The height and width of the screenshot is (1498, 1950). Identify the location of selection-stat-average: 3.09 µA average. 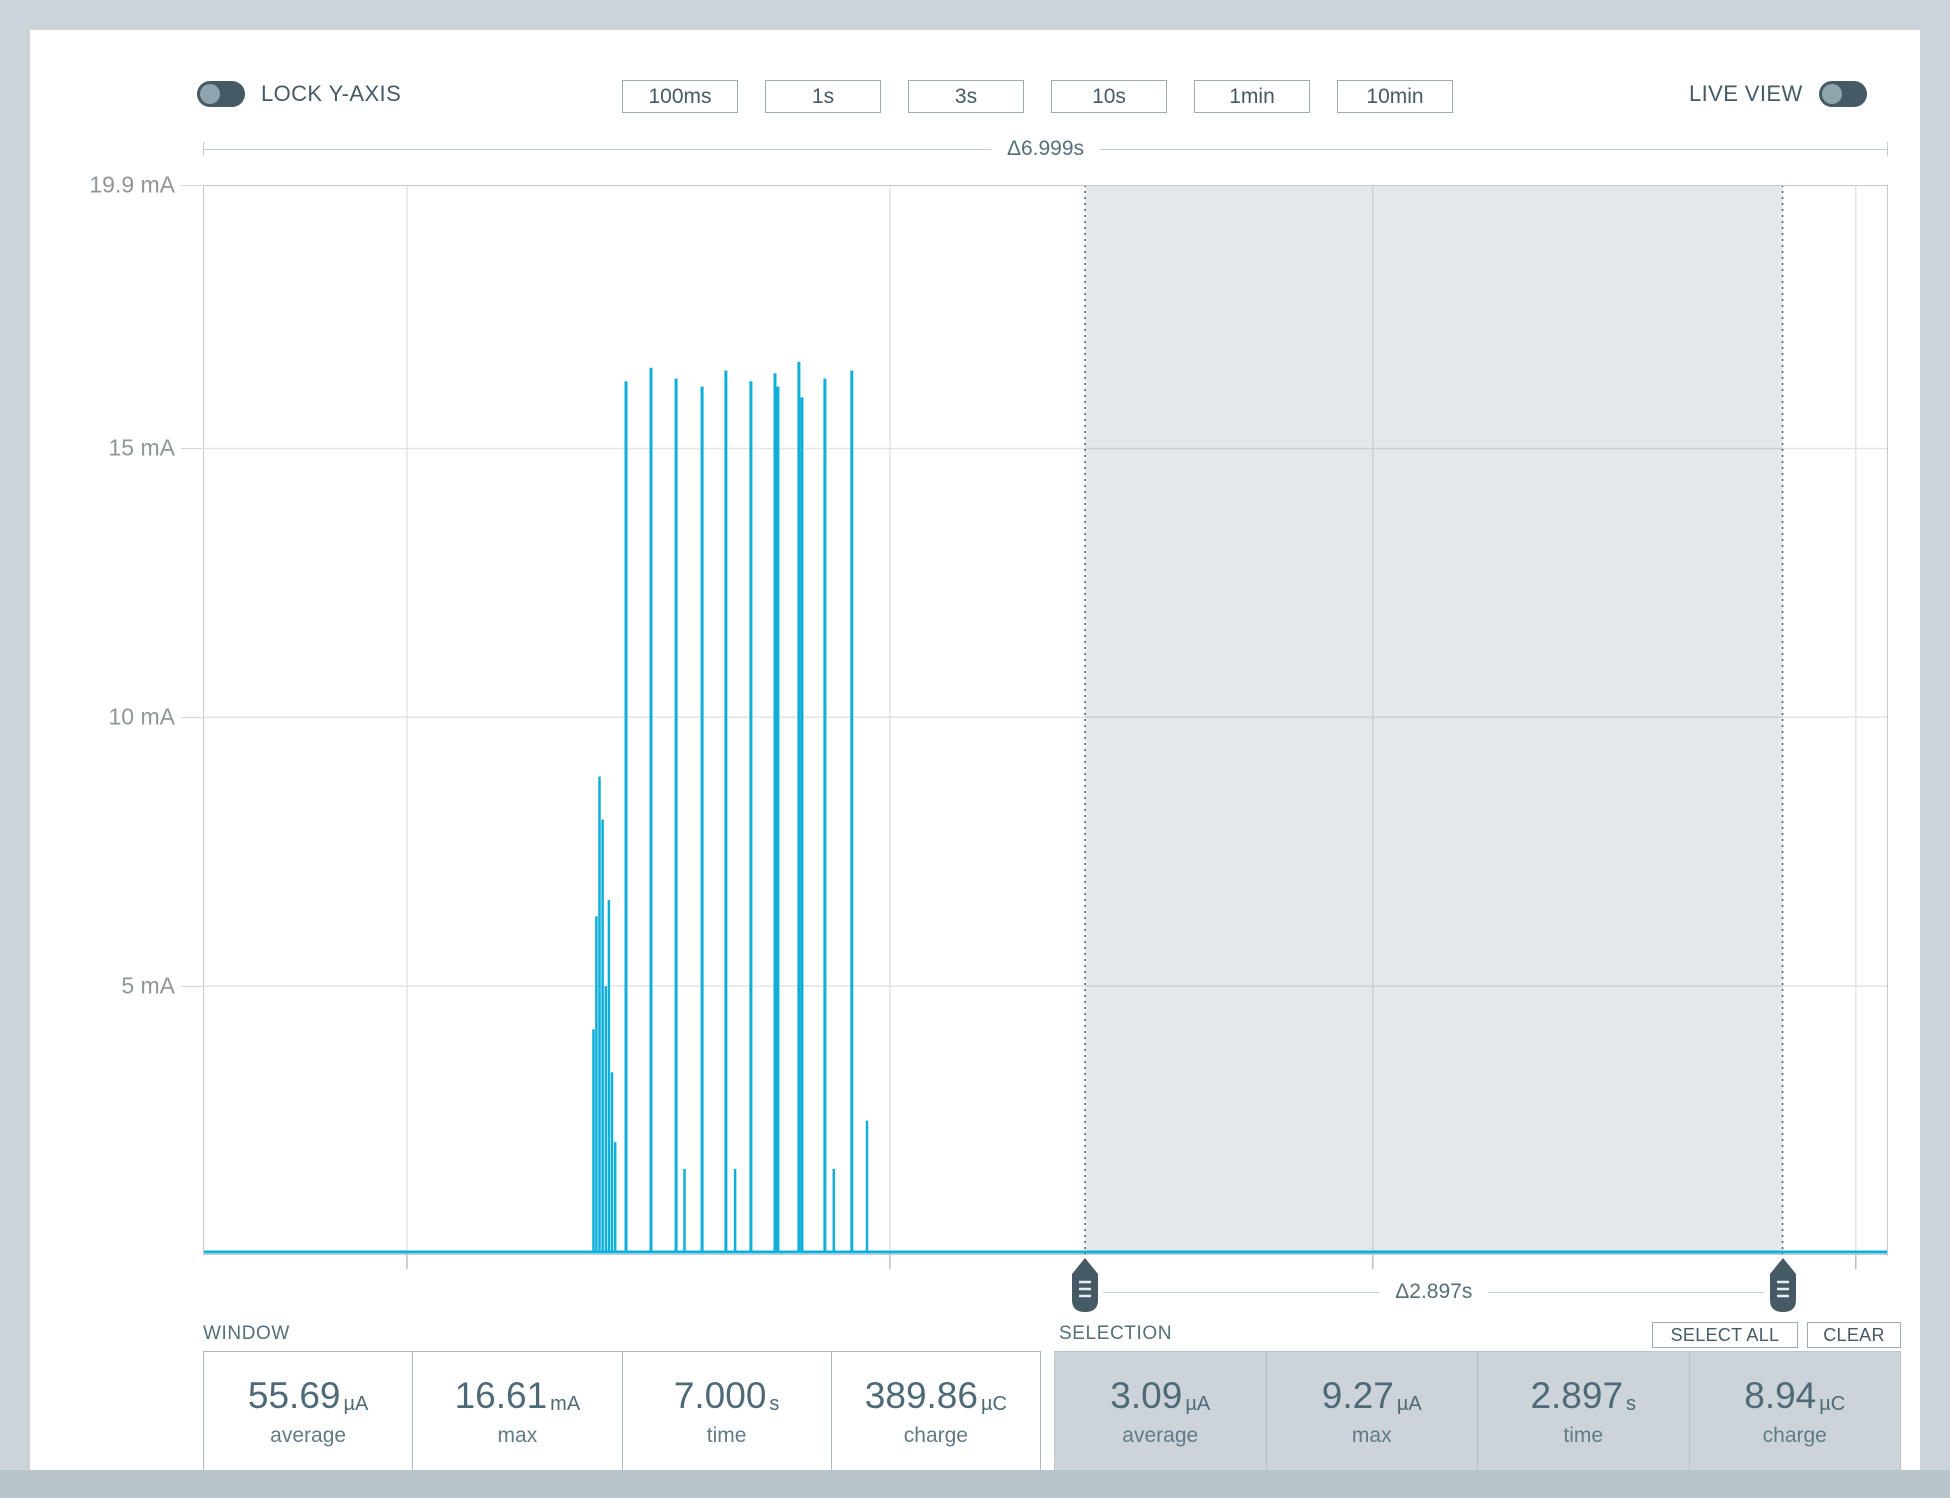
(1160, 1412).